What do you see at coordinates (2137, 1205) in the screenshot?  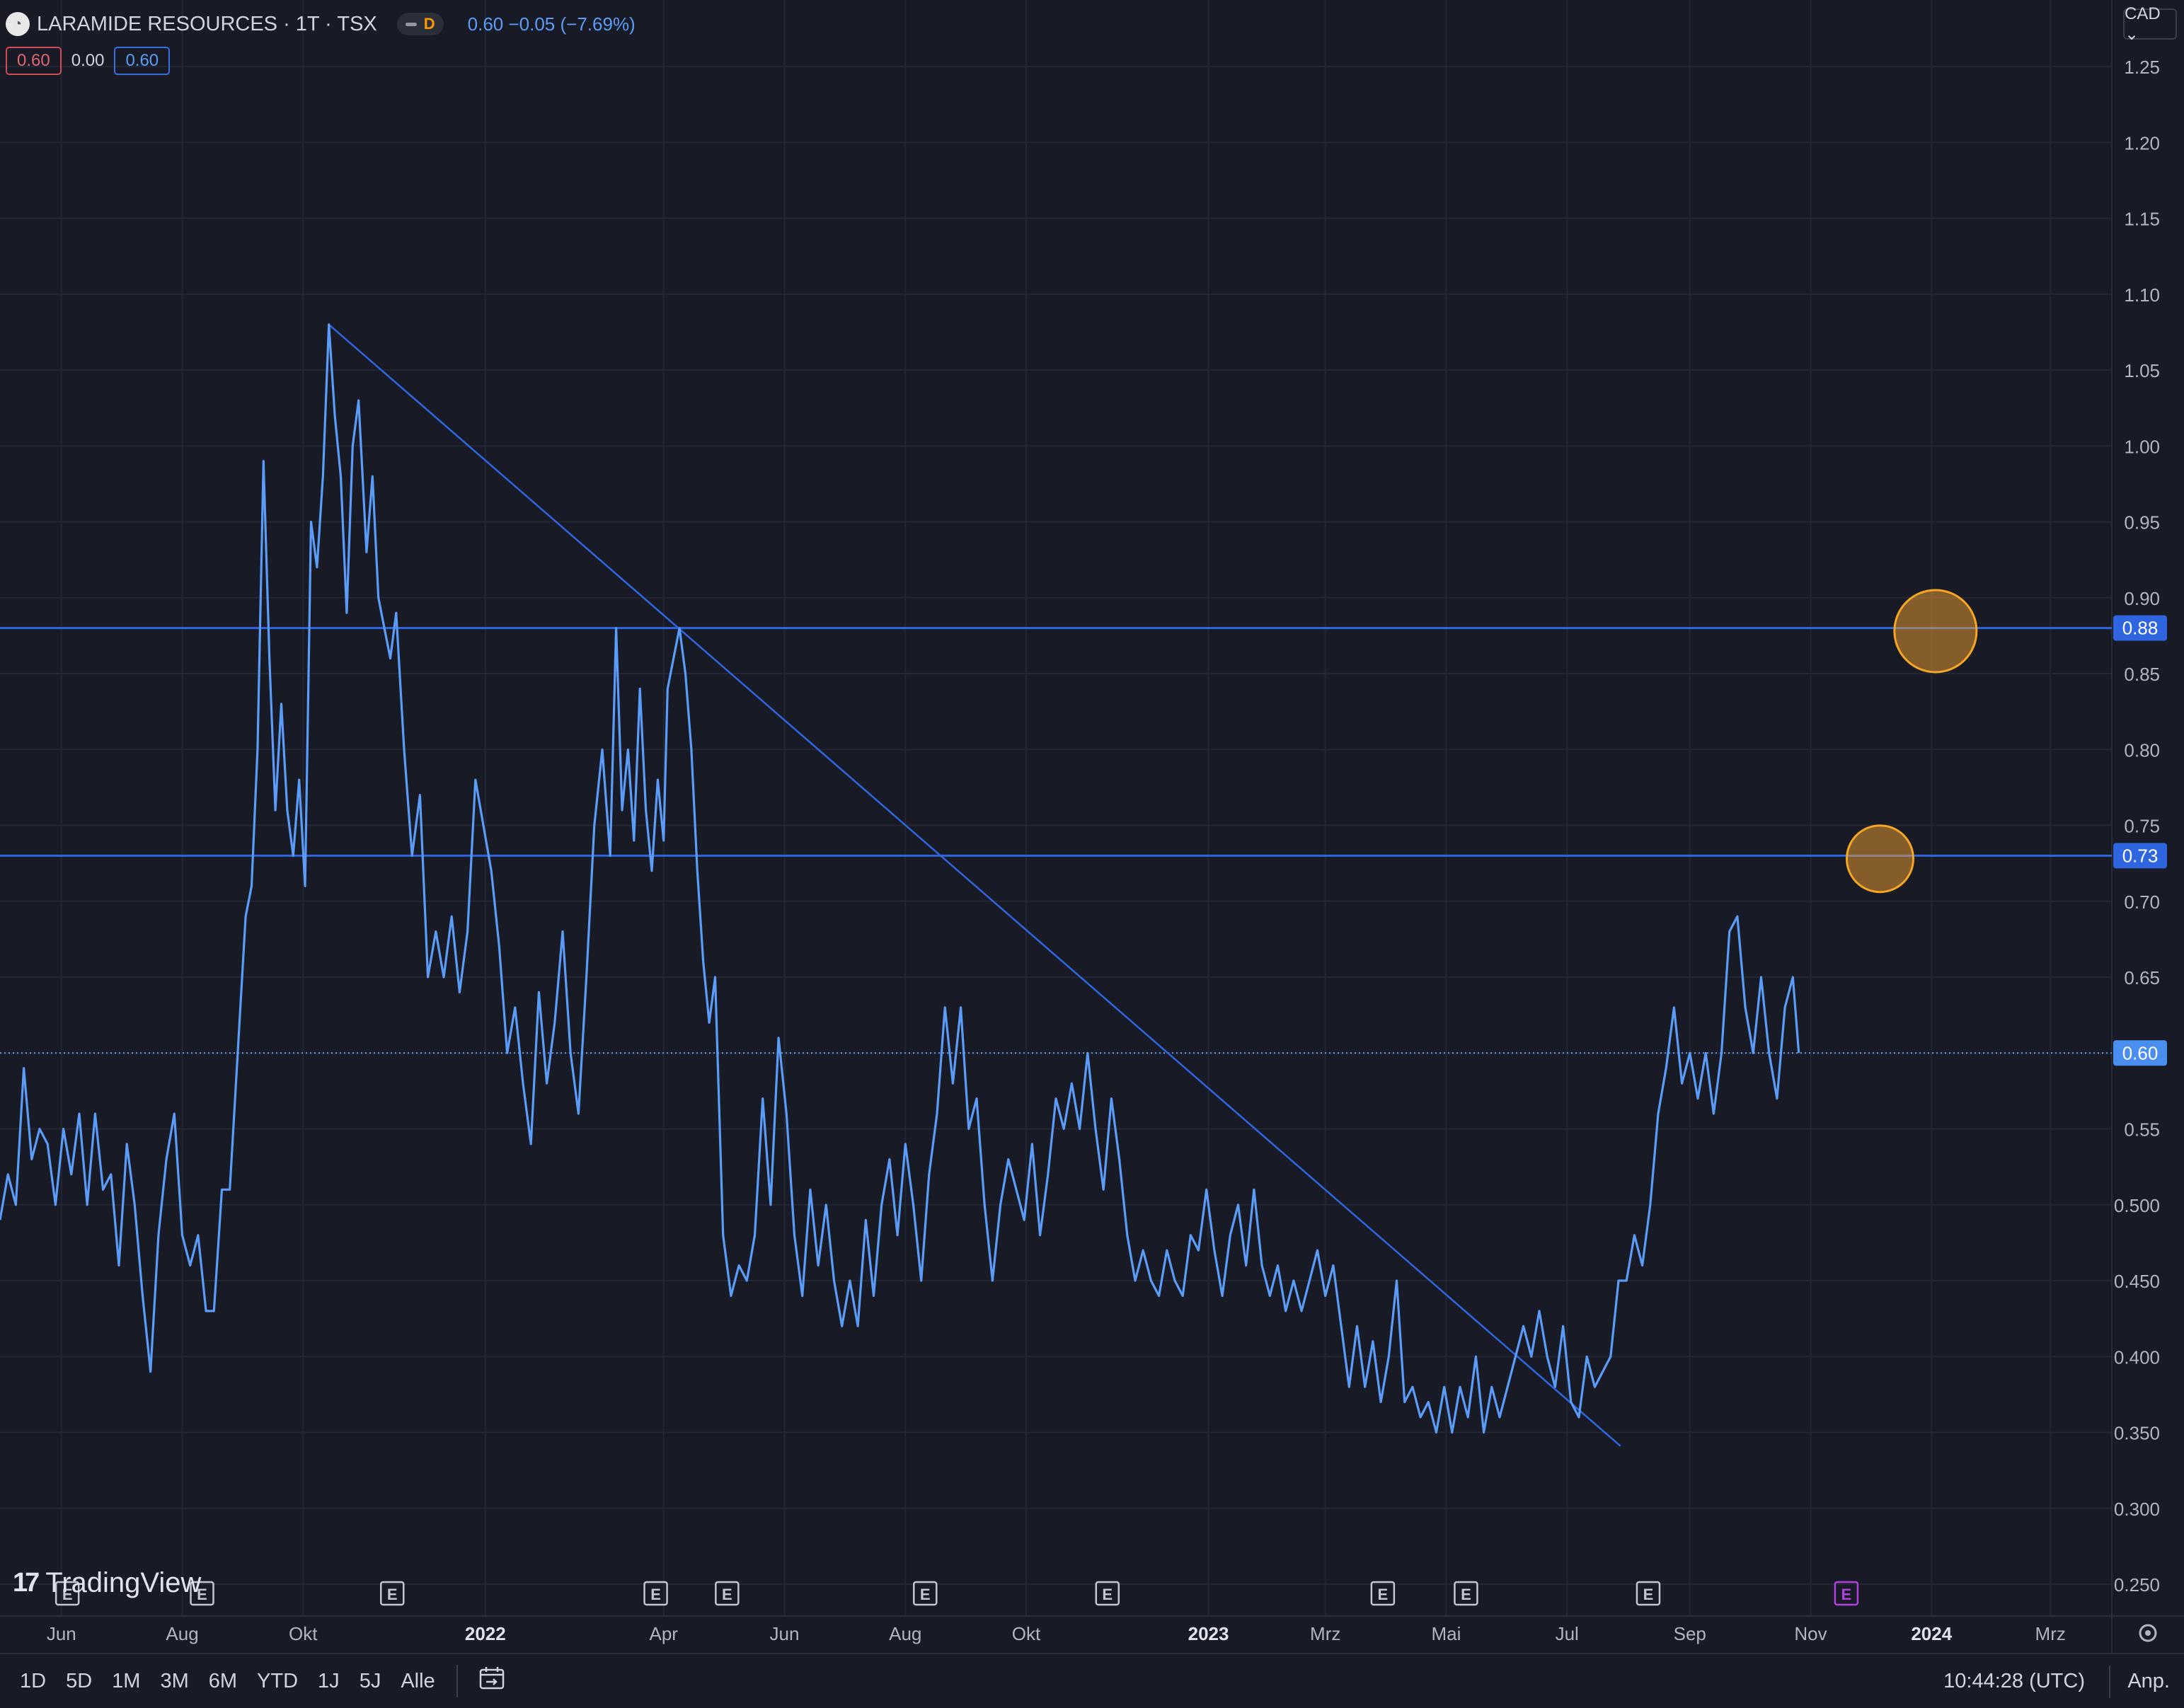 I see `y-tick-label: 0.500` at bounding box center [2137, 1205].